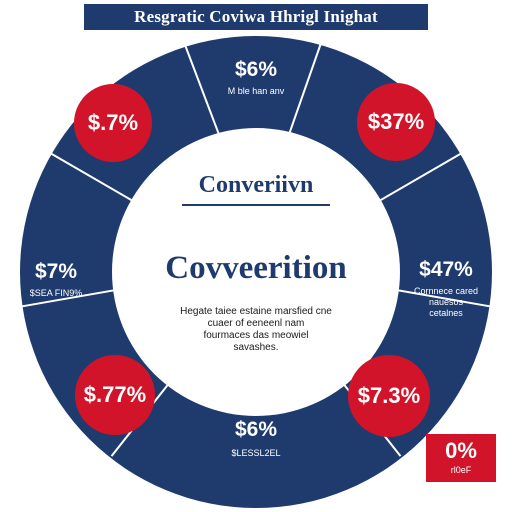  I want to click on segment-right-value: $47%, so click(446, 269).